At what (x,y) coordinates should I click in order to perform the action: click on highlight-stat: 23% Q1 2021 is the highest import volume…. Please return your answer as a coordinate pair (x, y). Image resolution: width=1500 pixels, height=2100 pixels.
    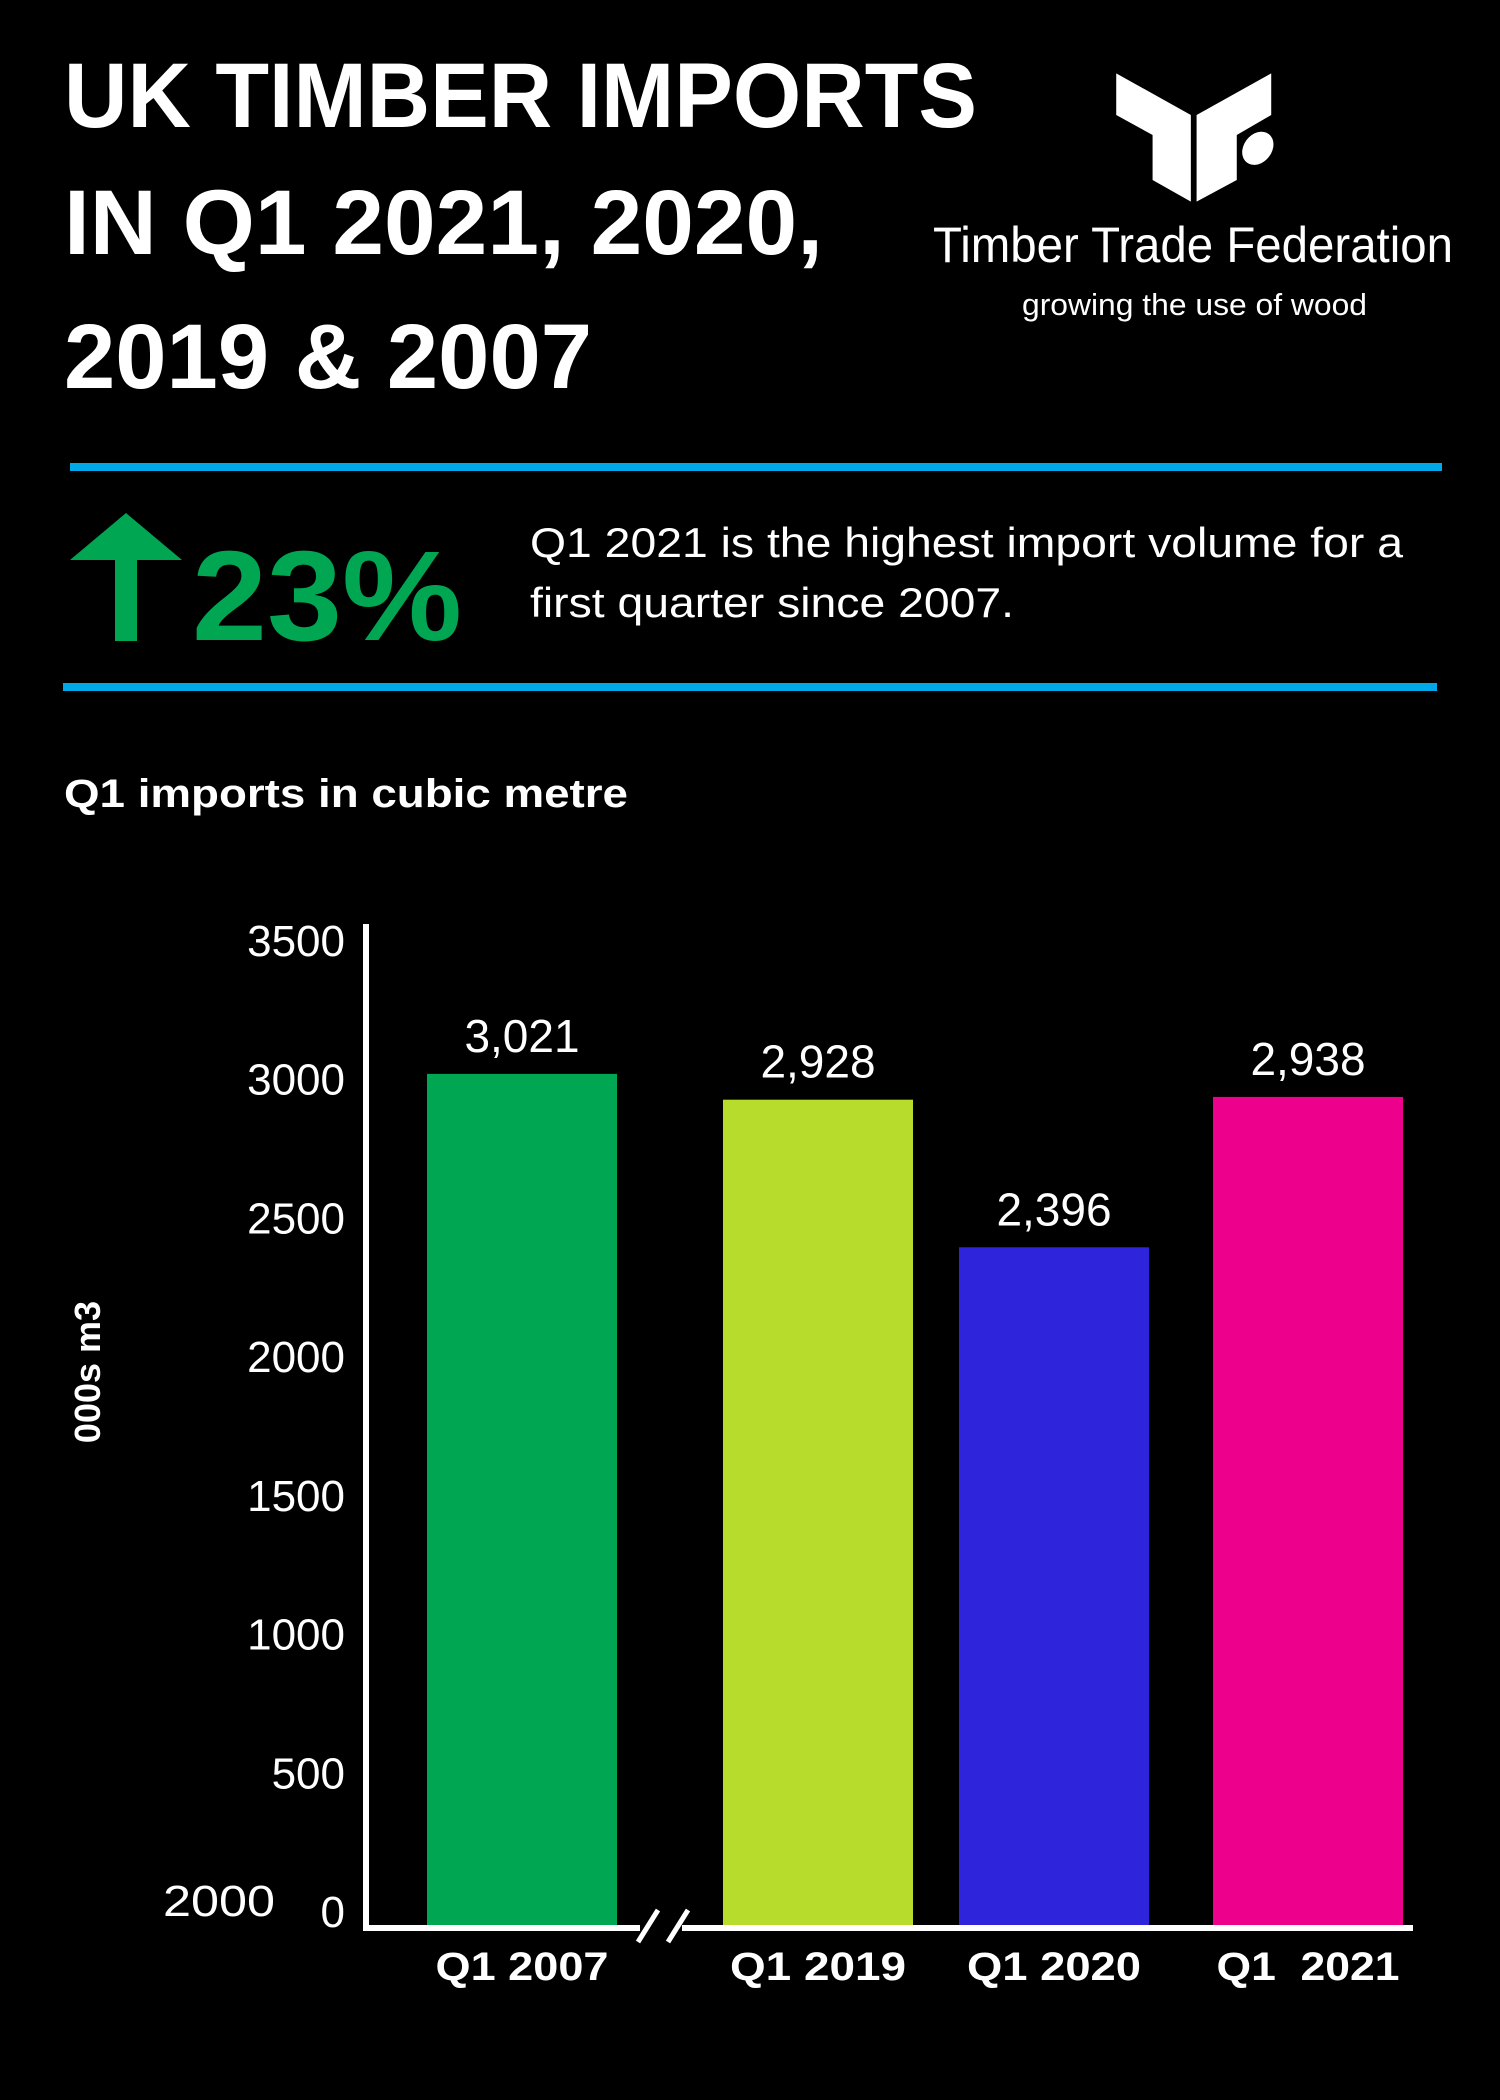
    Looking at the image, I should click on (737, 590).